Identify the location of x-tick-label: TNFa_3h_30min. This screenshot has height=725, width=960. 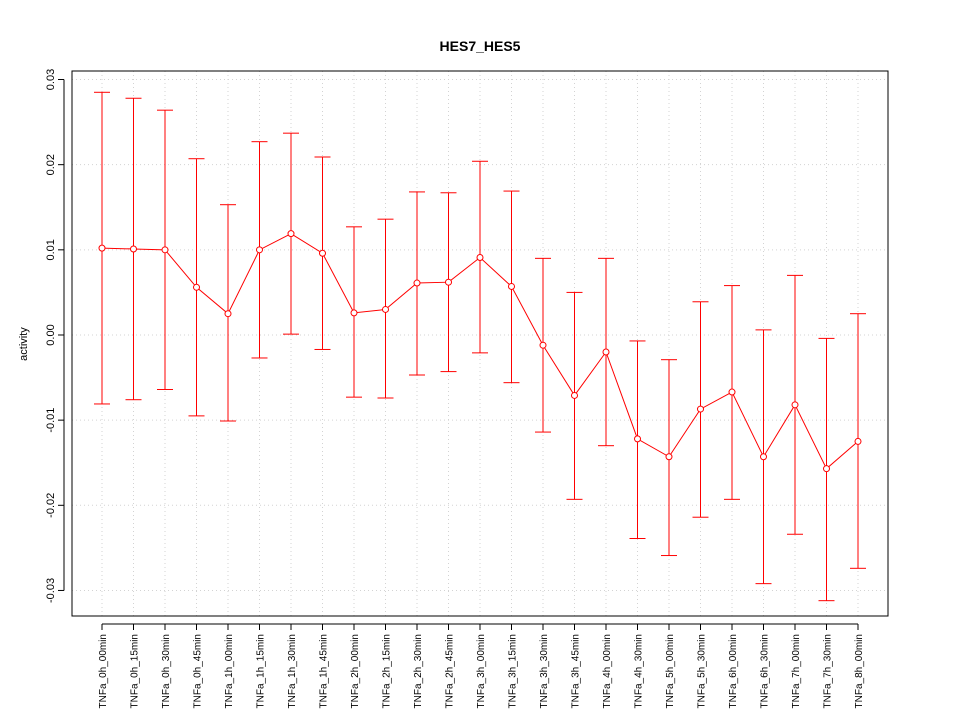
(544, 671).